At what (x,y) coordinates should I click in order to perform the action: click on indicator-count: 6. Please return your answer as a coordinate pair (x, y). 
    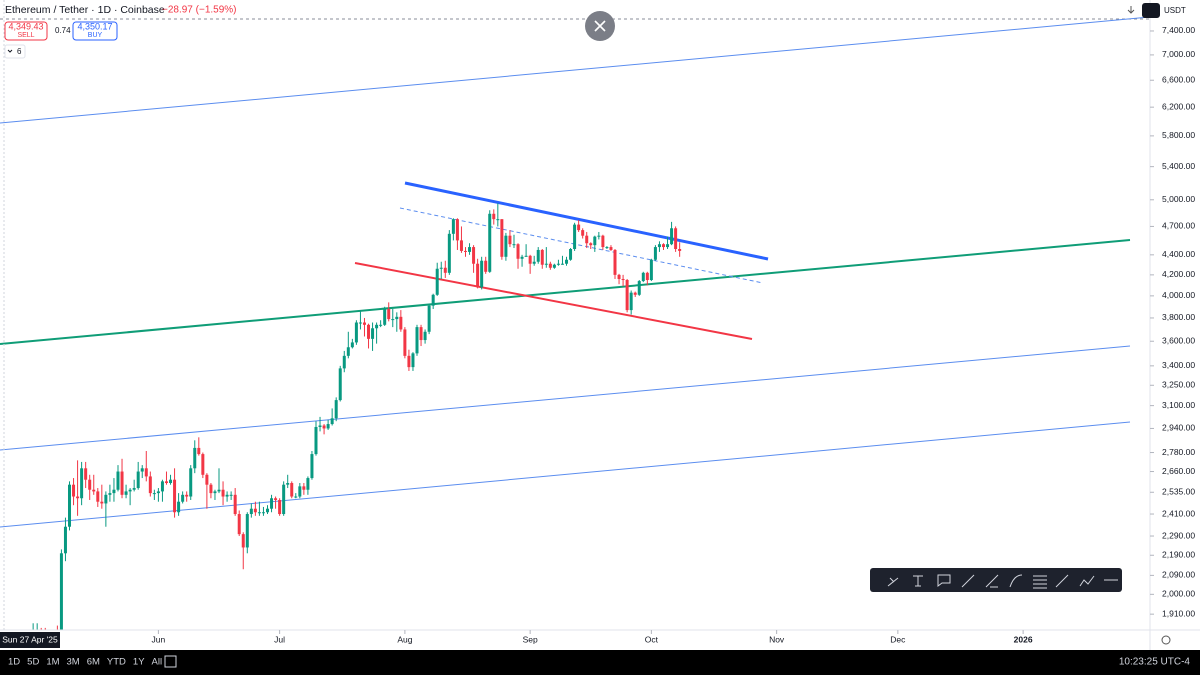
    Looking at the image, I should click on (19, 51).